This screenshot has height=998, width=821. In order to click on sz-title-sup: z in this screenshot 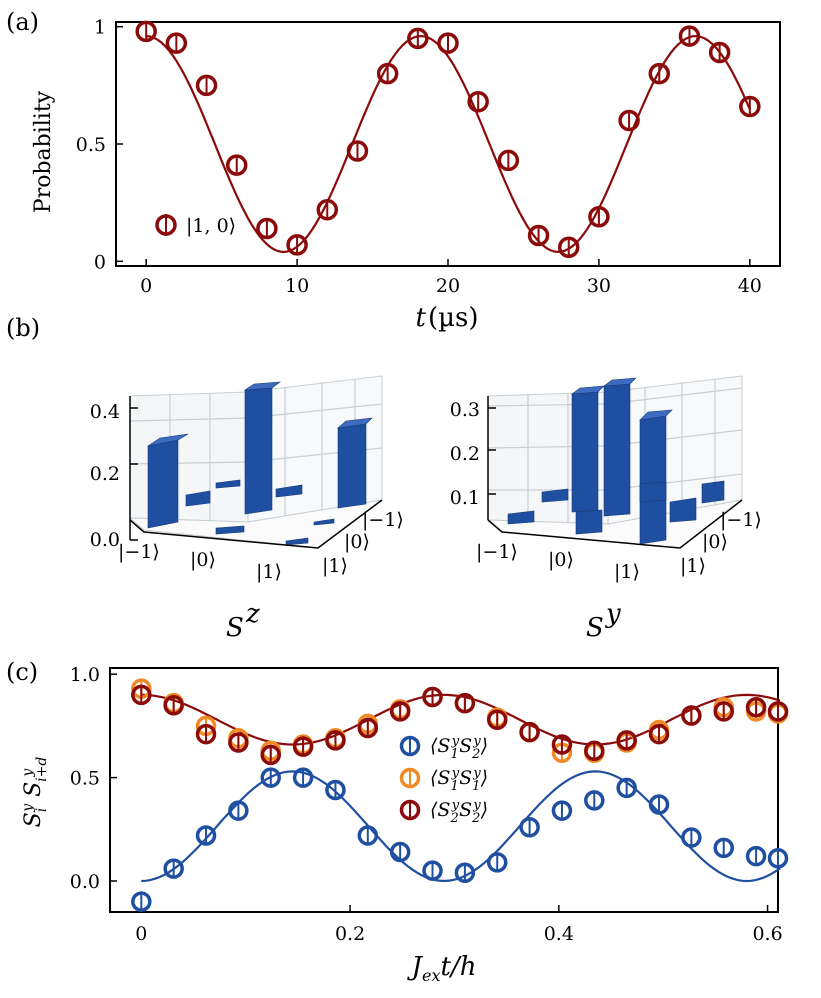, I will do `click(252, 614)`.